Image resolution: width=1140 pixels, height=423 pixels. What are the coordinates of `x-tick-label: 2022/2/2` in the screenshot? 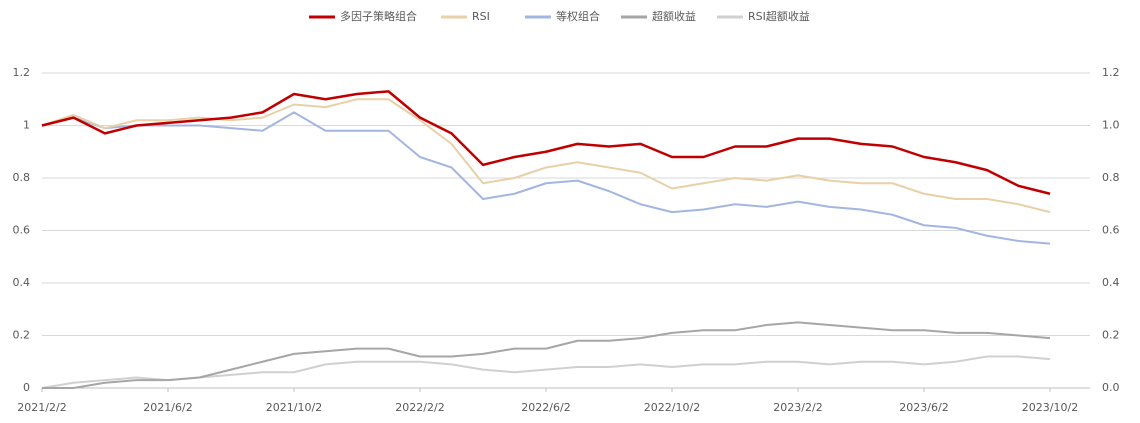 It's located at (419, 407).